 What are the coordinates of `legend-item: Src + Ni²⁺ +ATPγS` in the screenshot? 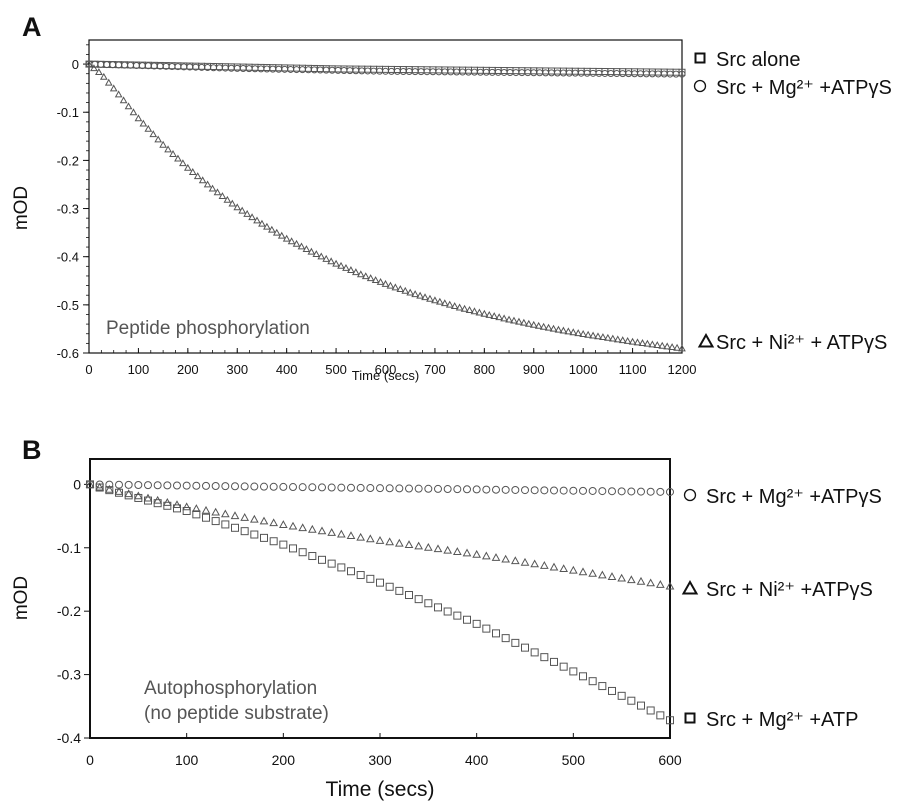 It's located at (777, 590).